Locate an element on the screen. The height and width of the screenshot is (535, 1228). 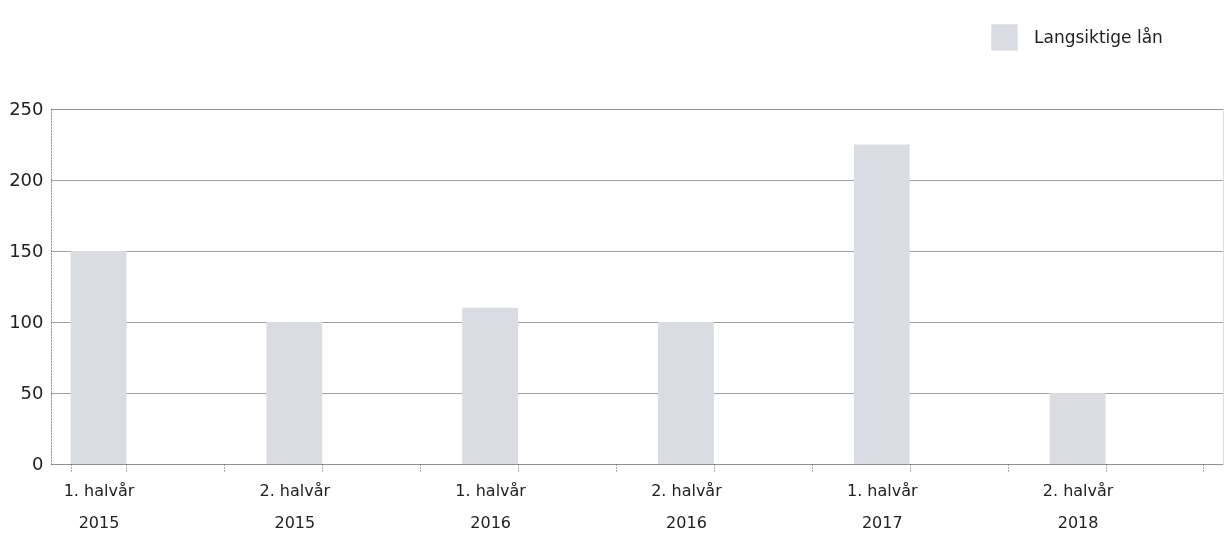
y-tick-label: 50 is located at coordinates (32, 392).